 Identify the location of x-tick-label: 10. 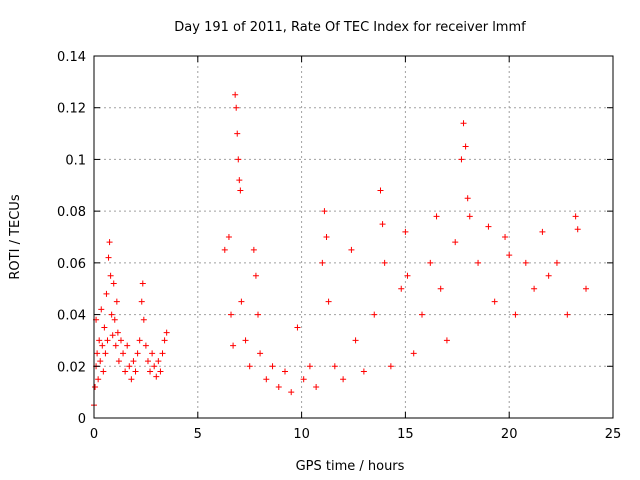
(301, 434).